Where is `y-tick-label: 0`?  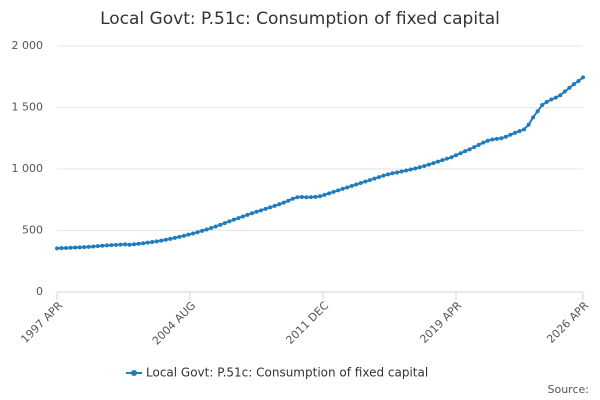 y-tick-label: 0 is located at coordinates (39, 291).